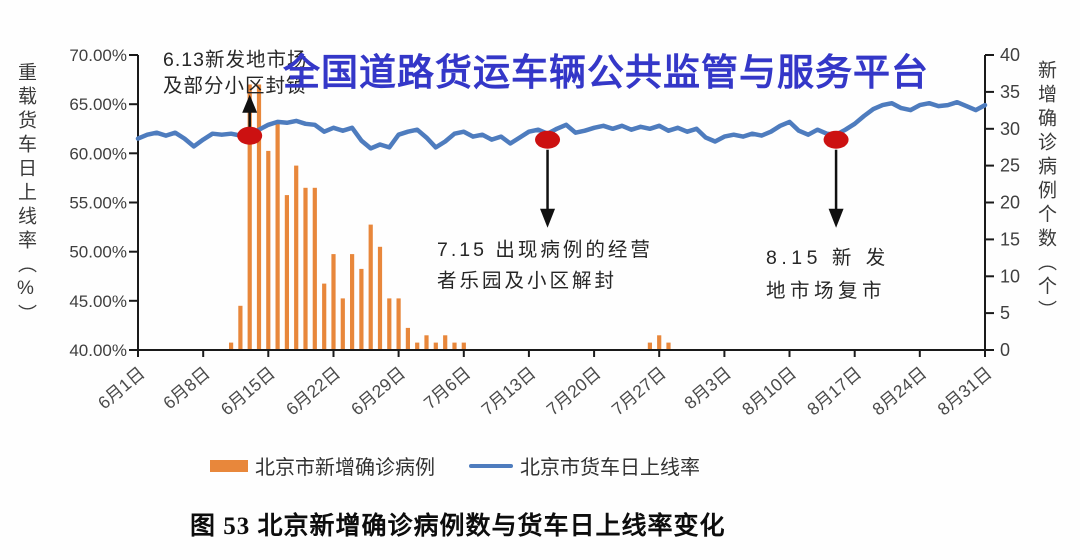  Describe the element at coordinates (455, 465) in the screenshot. I see `chart-legend: 北京市新增确诊病例 北京市货车日上线率` at that location.